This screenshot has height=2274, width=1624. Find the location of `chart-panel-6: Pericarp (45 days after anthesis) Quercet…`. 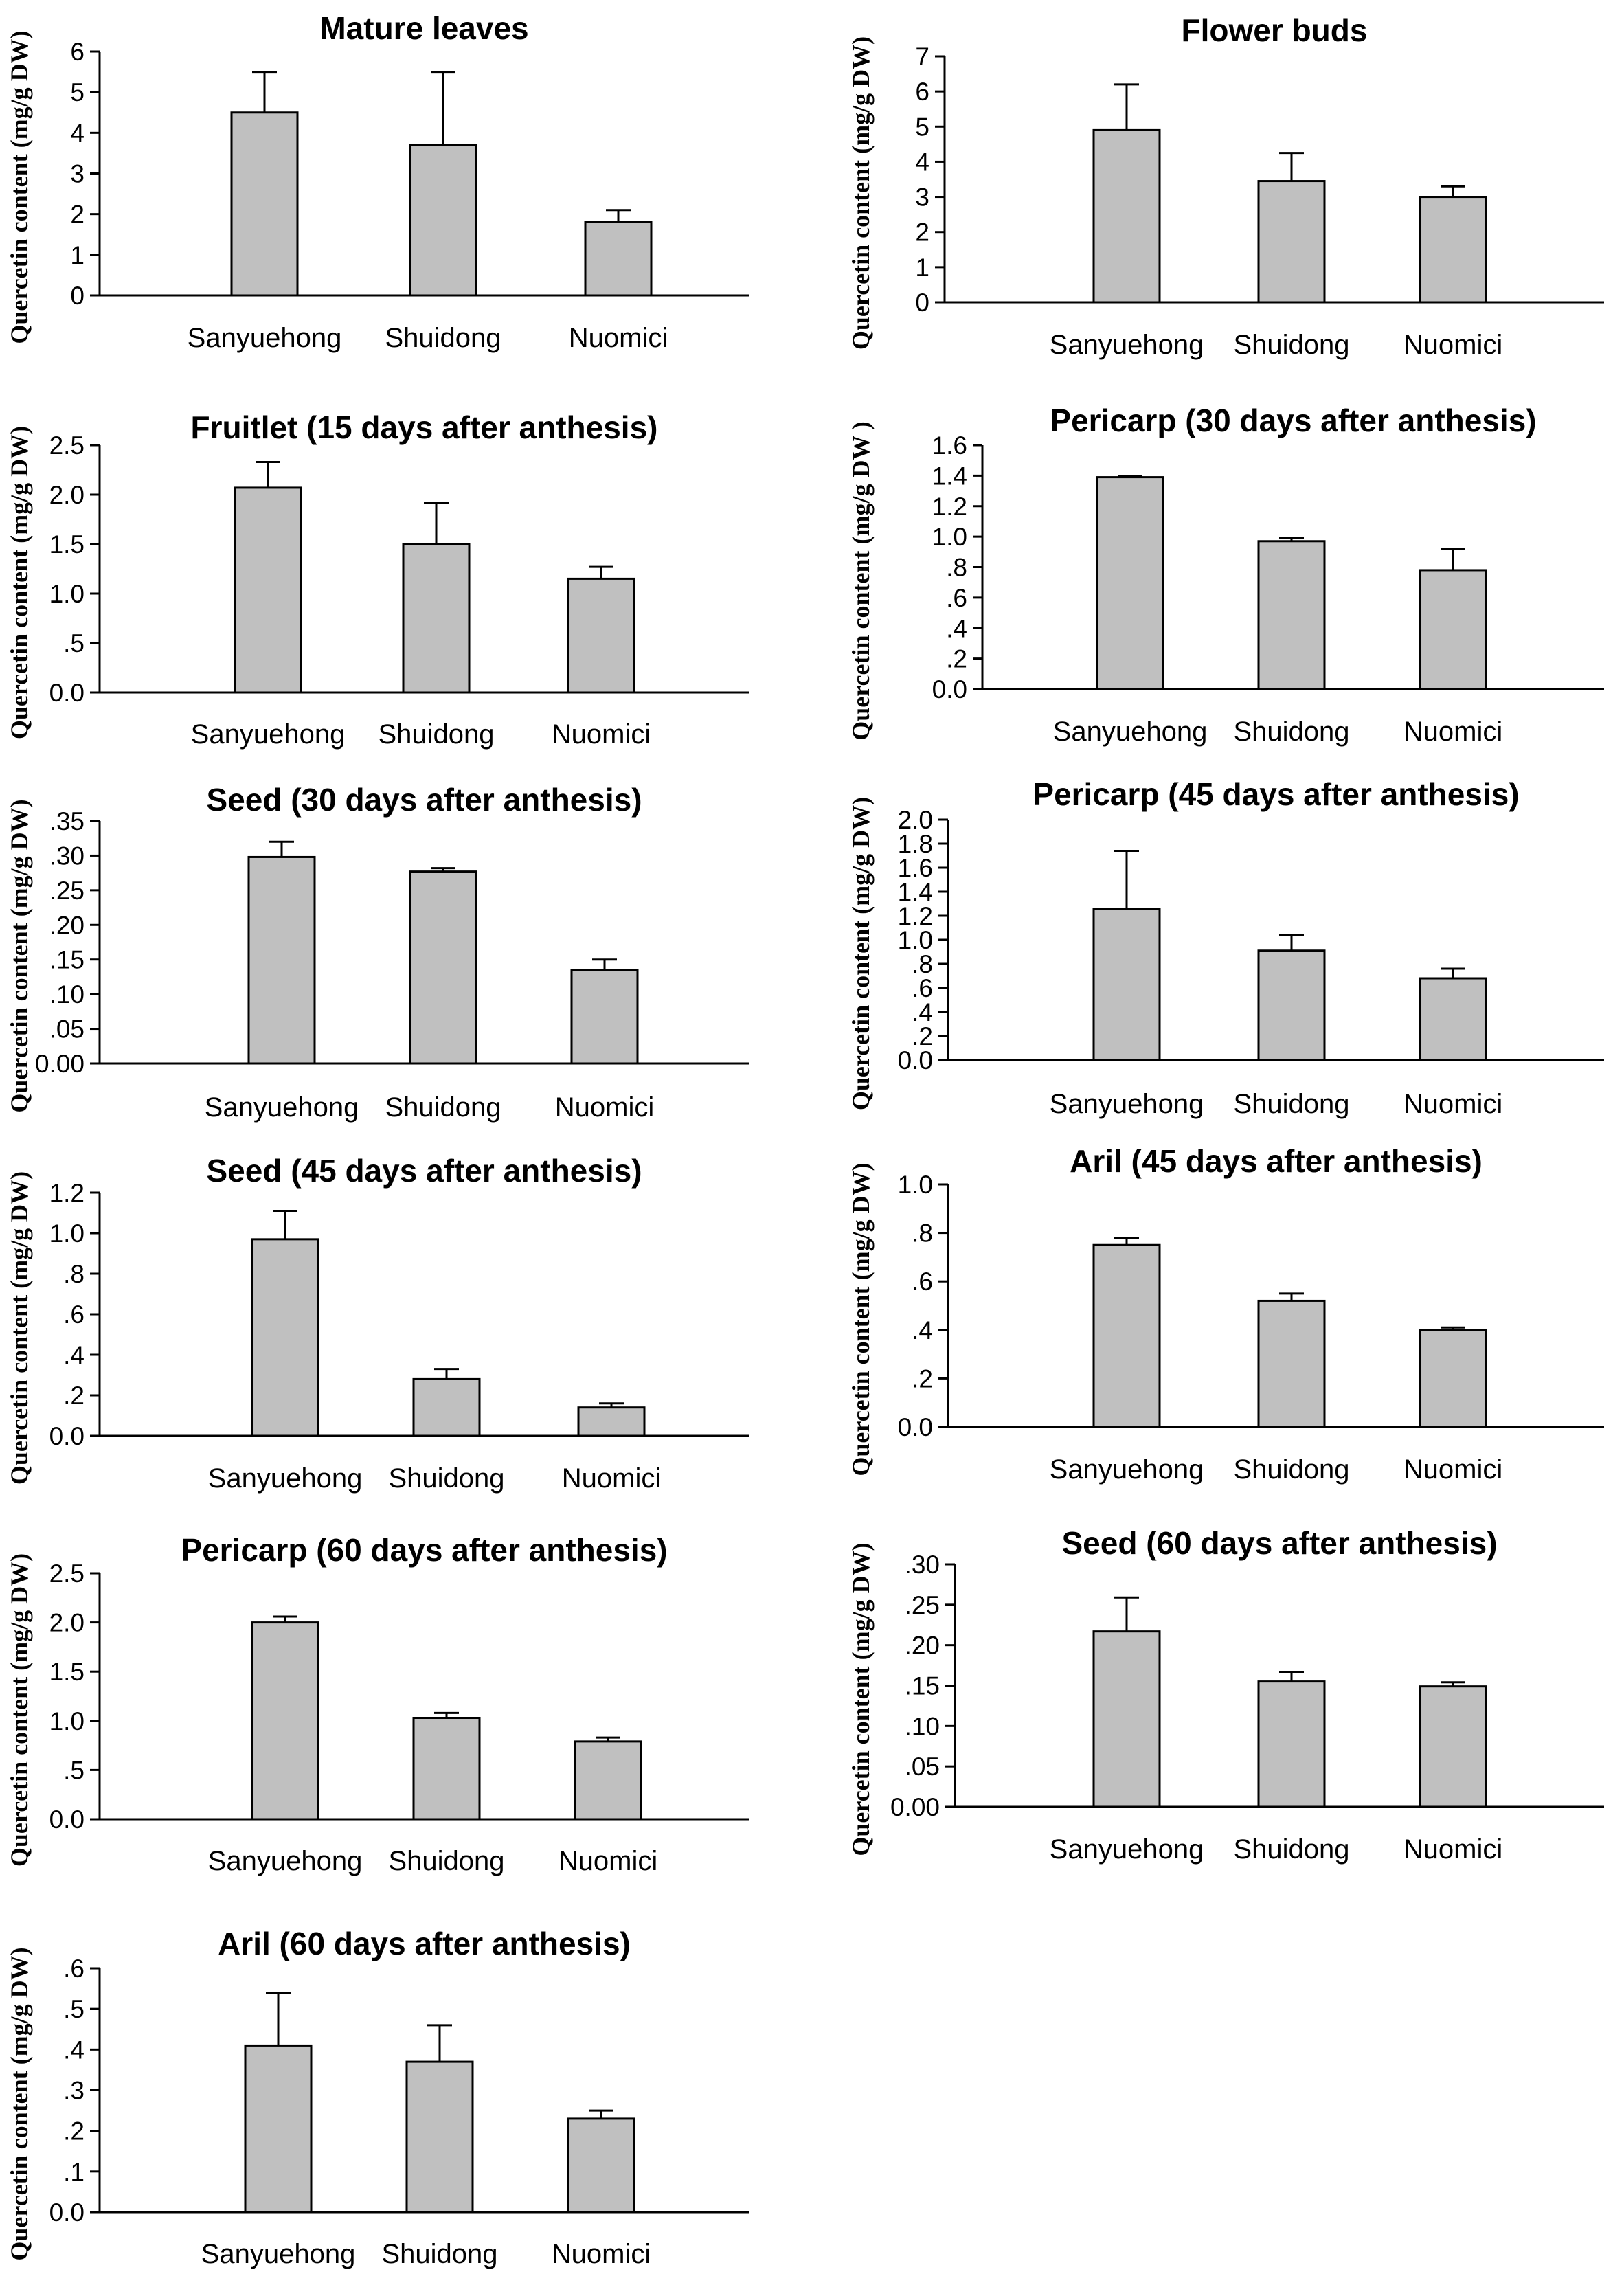

chart-panel-6: Pericarp (45 days after anthesis) Quercet… is located at coordinates (1225, 947).